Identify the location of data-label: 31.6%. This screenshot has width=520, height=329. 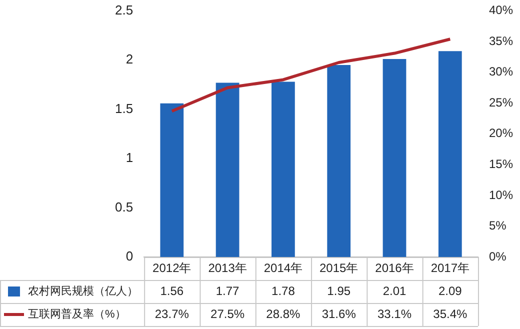
(339, 313).